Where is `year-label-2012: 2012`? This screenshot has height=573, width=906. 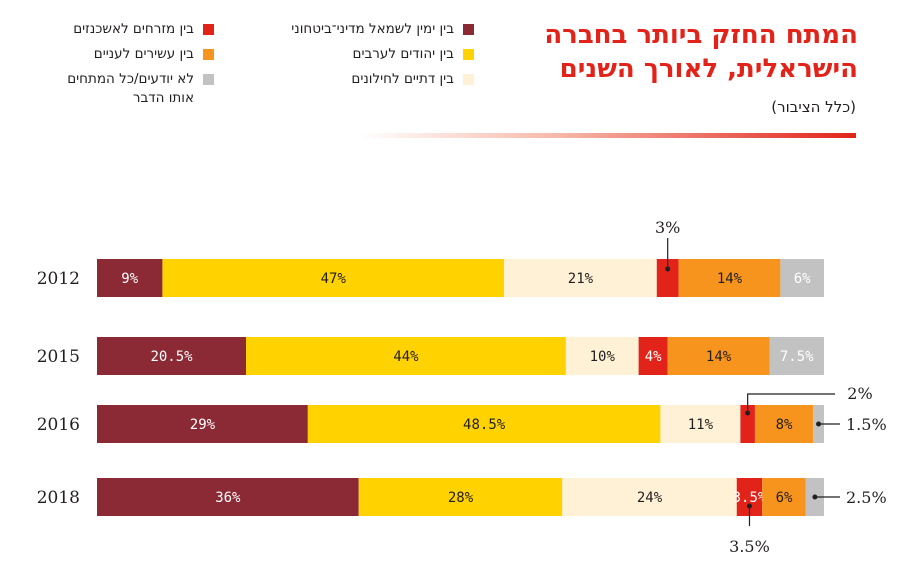 year-label-2012: 2012 is located at coordinates (58, 279).